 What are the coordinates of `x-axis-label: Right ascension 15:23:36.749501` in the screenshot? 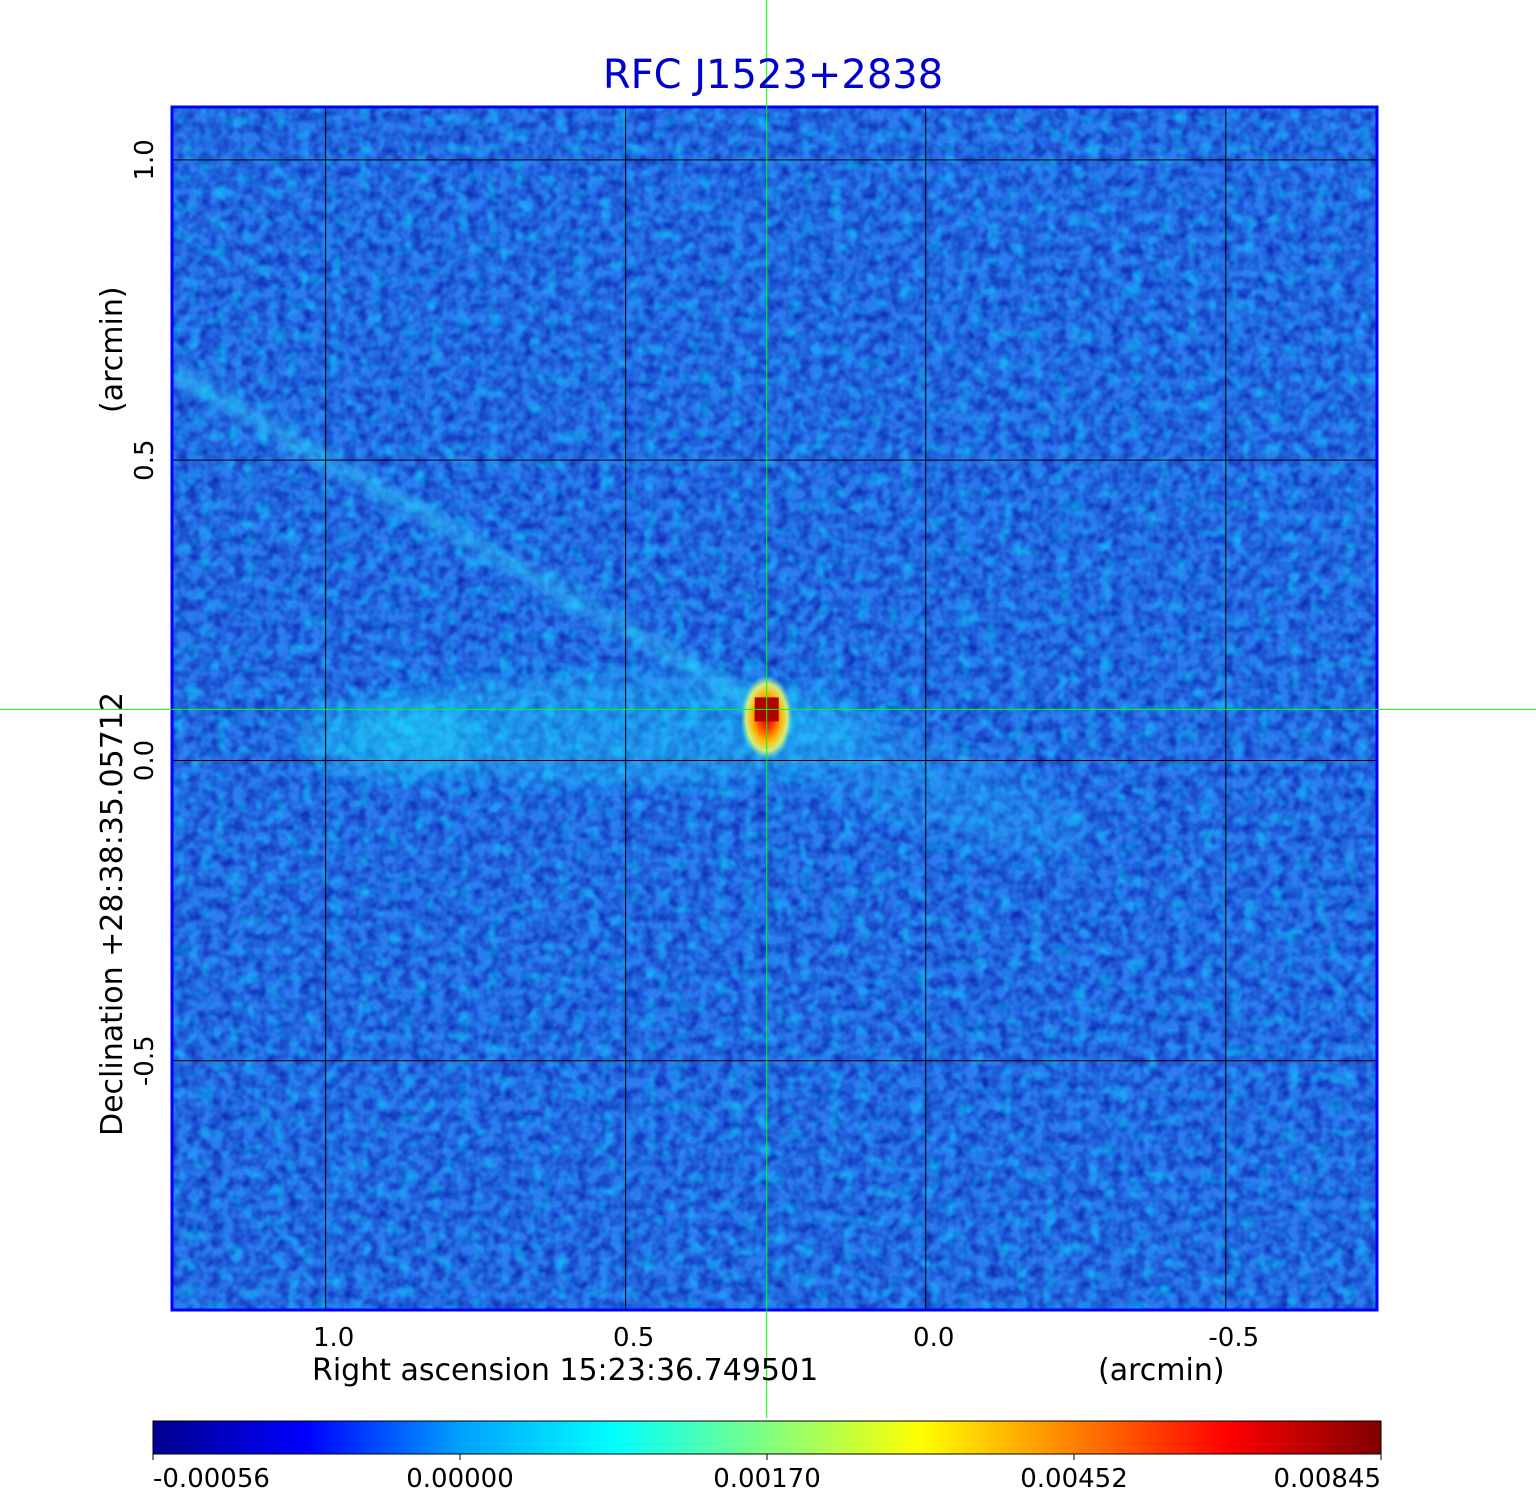 It's located at (565, 1370).